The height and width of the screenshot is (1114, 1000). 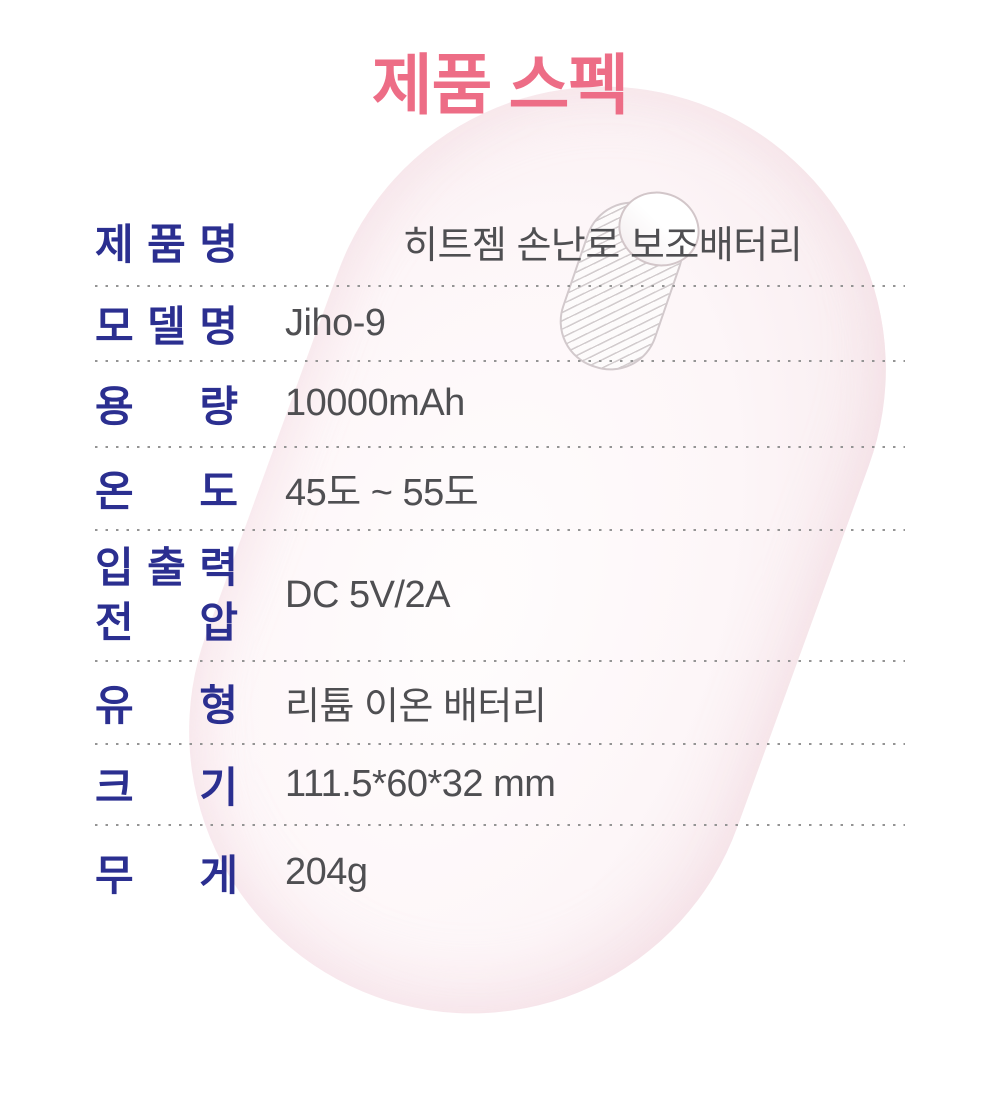 What do you see at coordinates (375, 403) in the screenshot?
I see `spec-value-capacity: 10000mAh` at bounding box center [375, 403].